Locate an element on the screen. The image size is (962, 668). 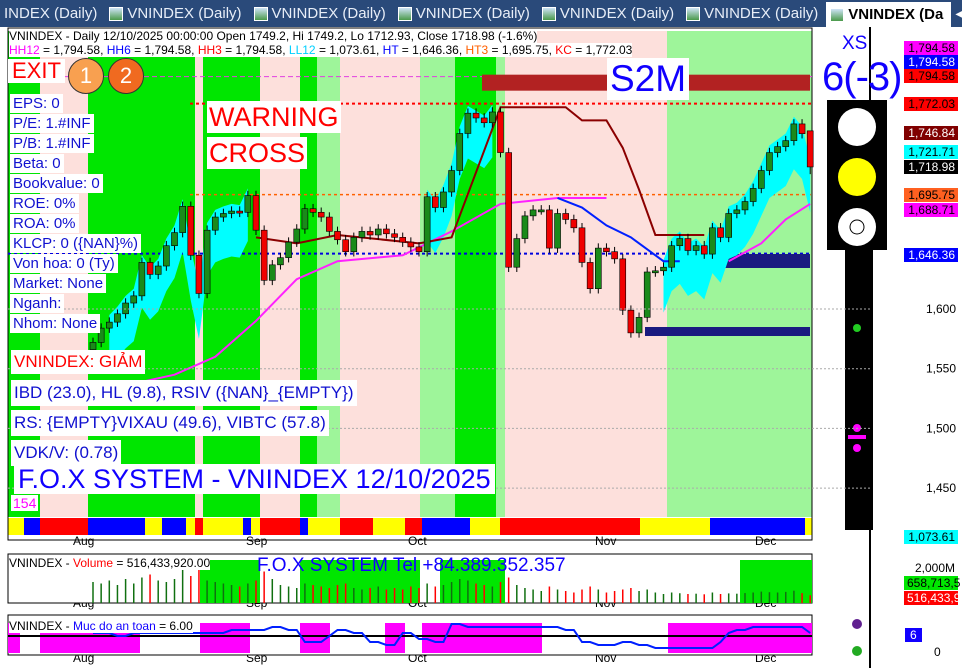
price-label: 1,073.61 is located at coordinates (931, 537).